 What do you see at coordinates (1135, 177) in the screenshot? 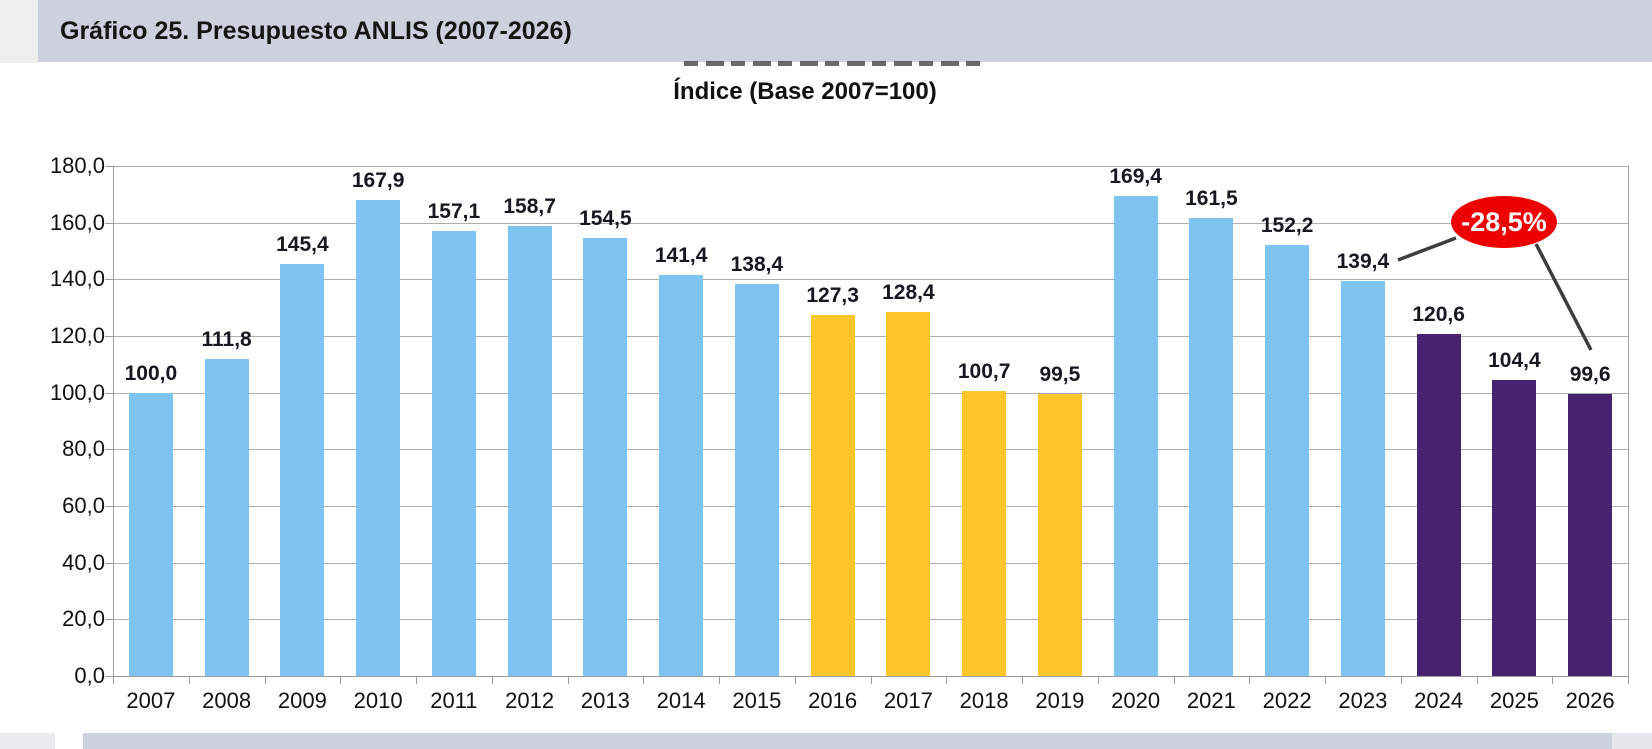
I see `bar-value-label: 169,4` at bounding box center [1135, 177].